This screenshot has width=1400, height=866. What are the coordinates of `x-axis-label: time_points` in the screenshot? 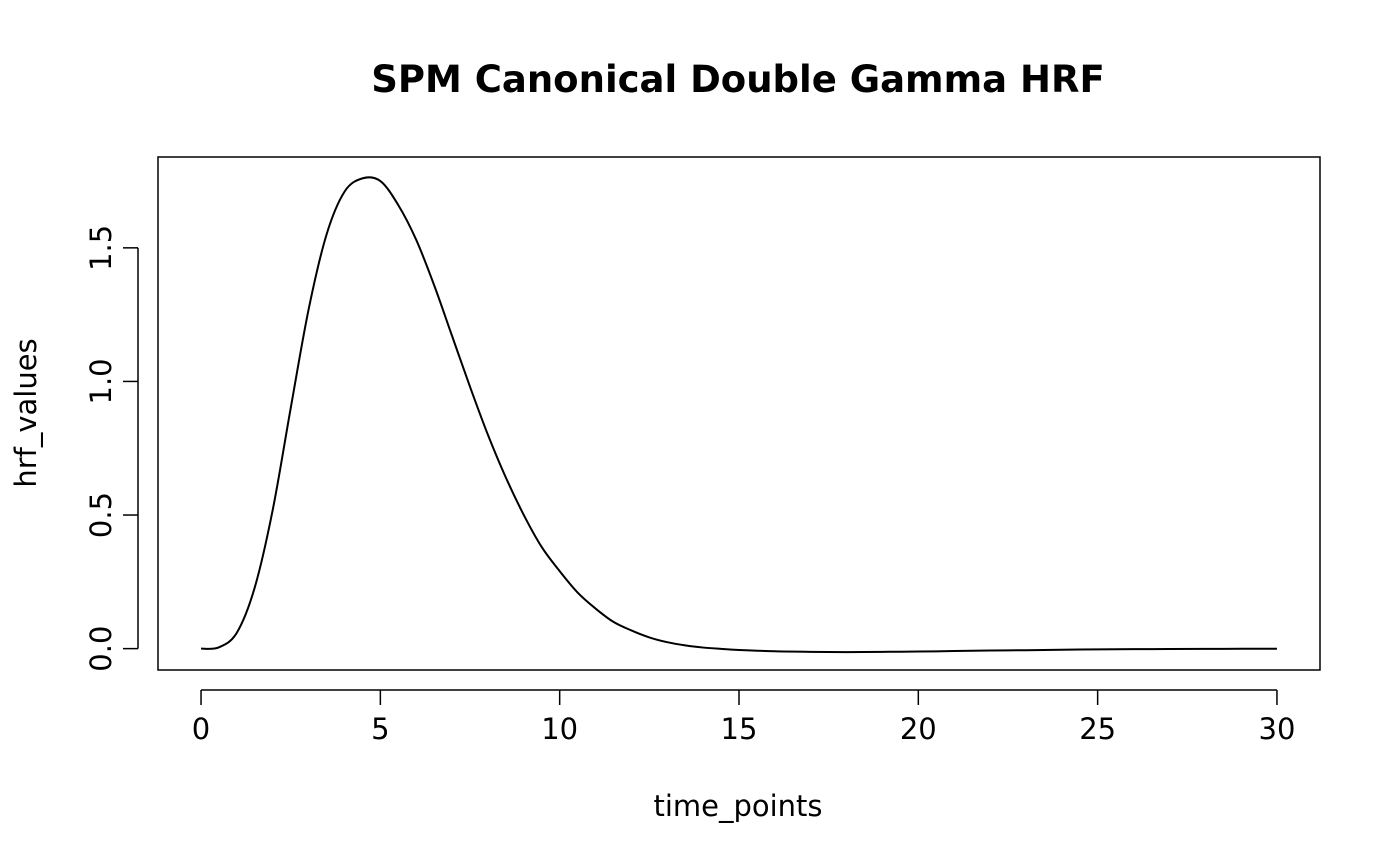 It's located at (737, 806).